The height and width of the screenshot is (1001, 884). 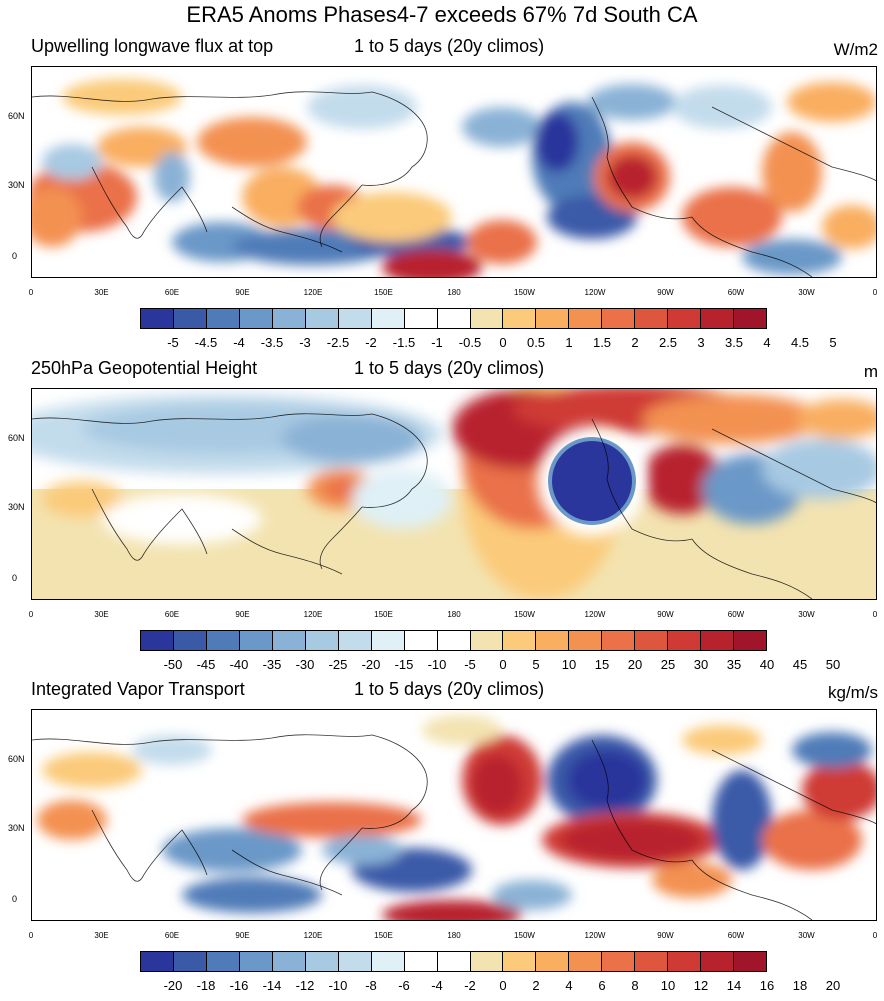 What do you see at coordinates (536, 342) in the screenshot?
I see `colorbar-tick-label: 0.5` at bounding box center [536, 342].